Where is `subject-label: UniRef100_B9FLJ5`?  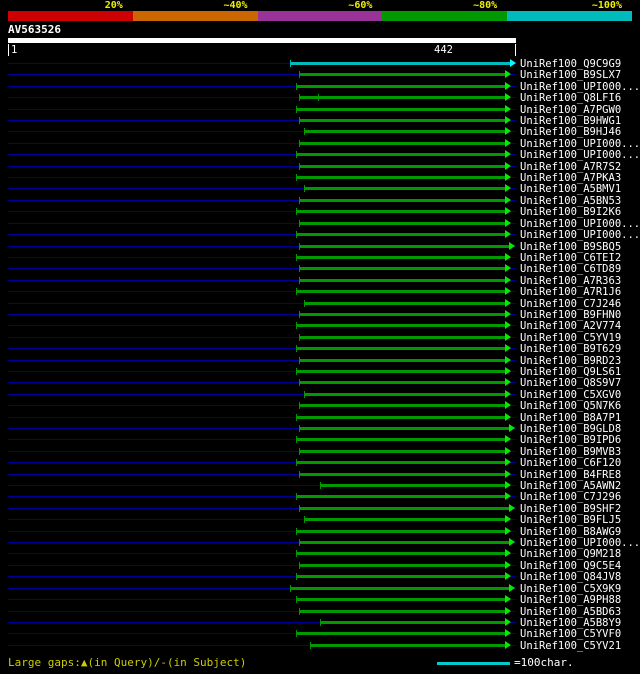 subject-label: UniRef100_B9FLJ5 is located at coordinates (571, 520).